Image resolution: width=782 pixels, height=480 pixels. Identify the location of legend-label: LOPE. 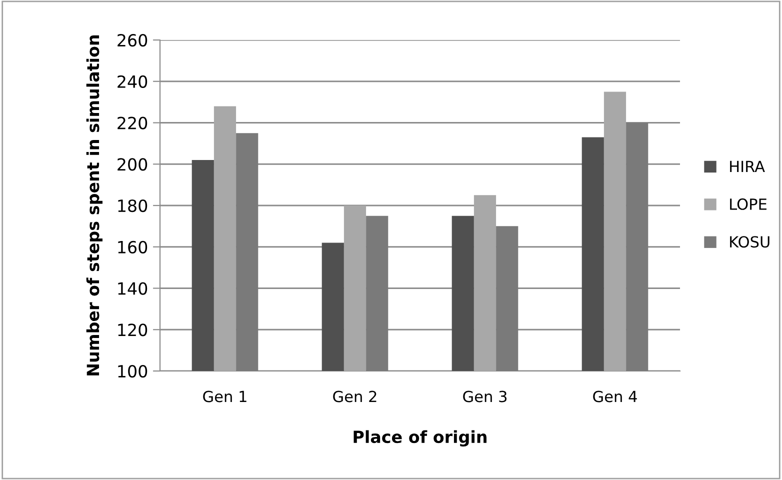
(748, 204).